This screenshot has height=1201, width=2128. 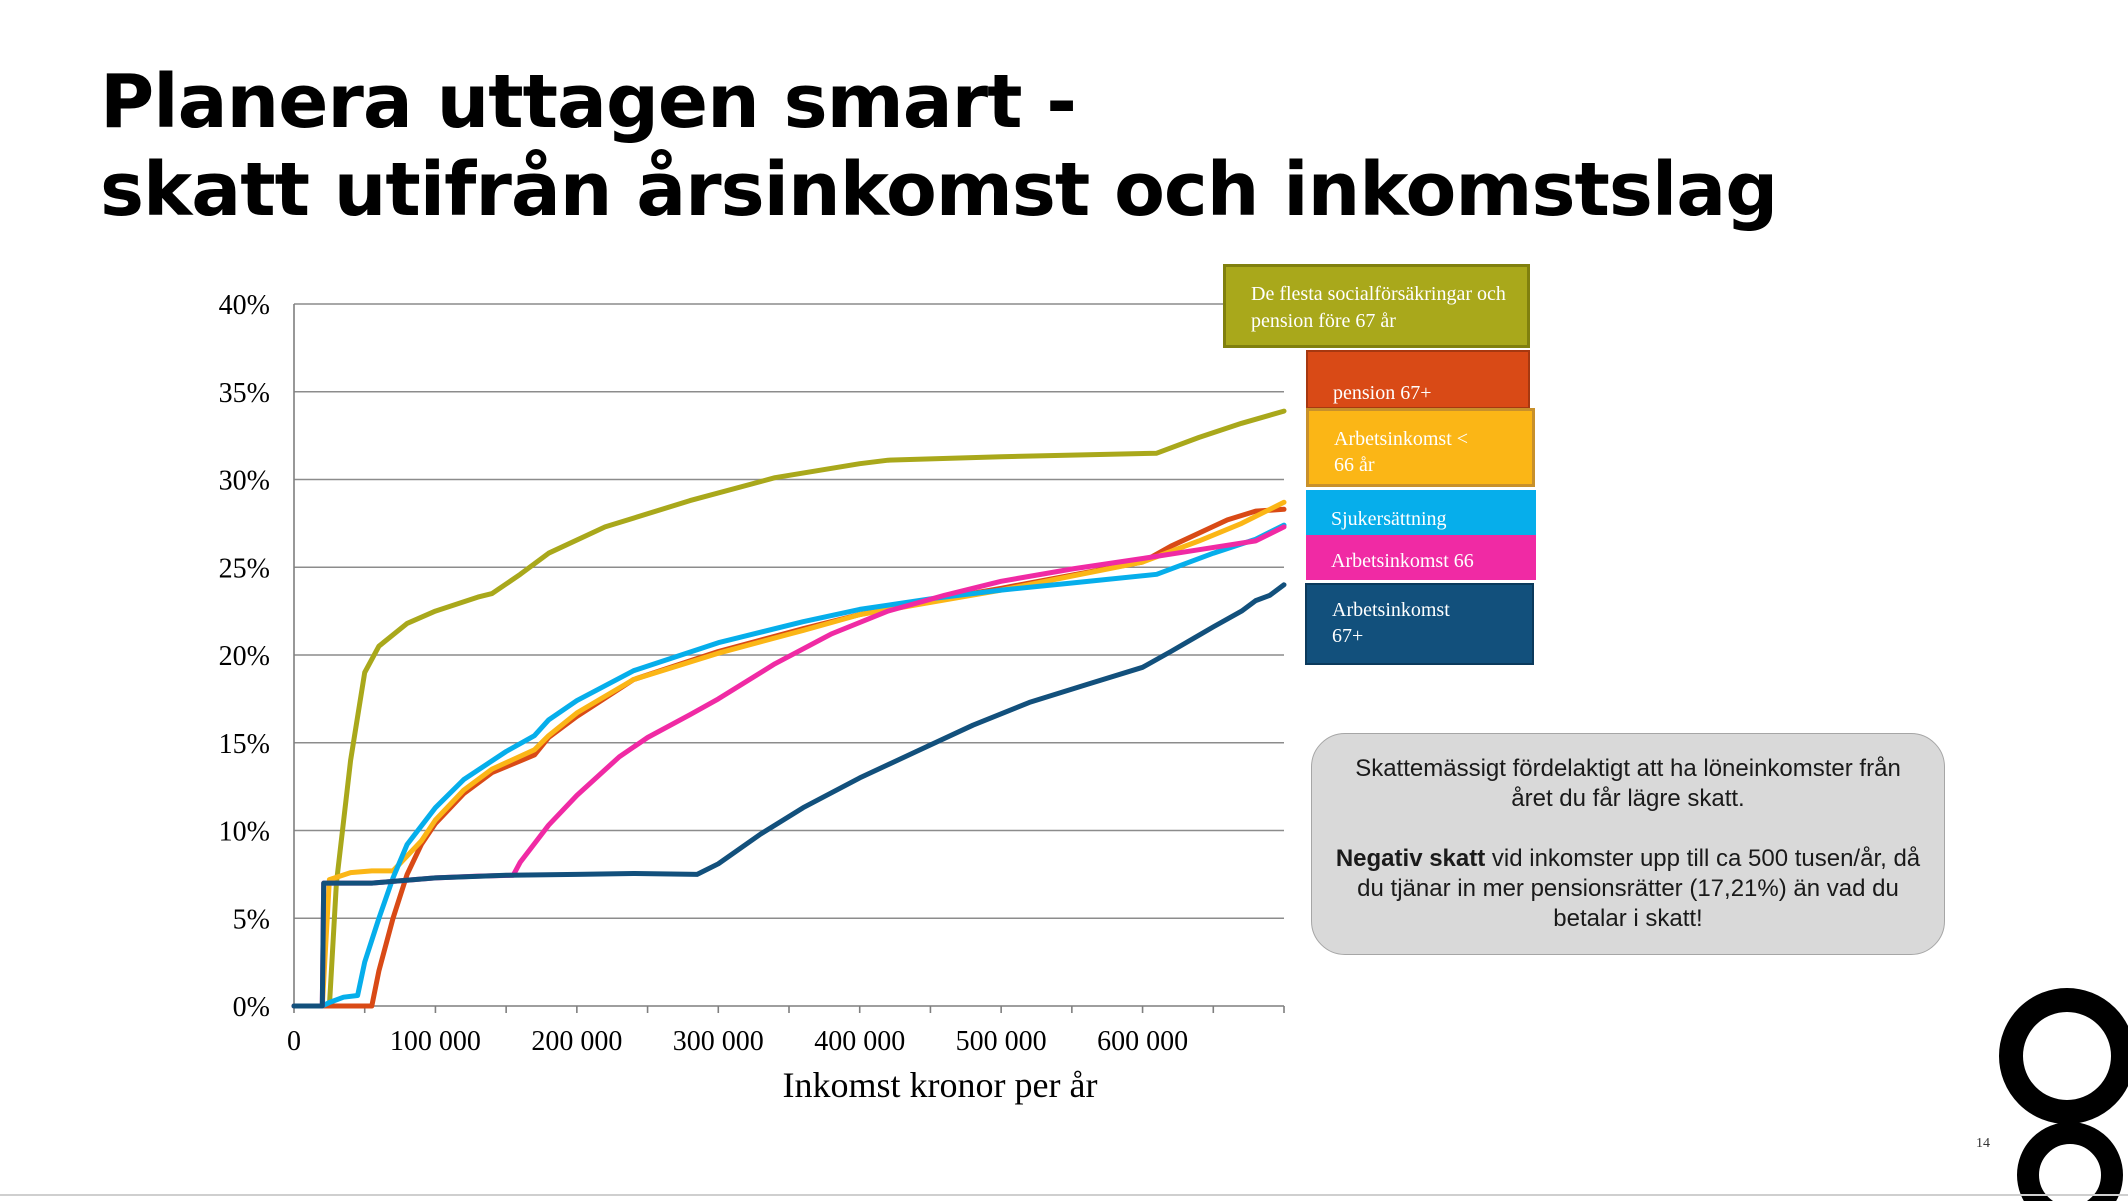 I want to click on x-tick-label: 300 000, so click(x=718, y=1041).